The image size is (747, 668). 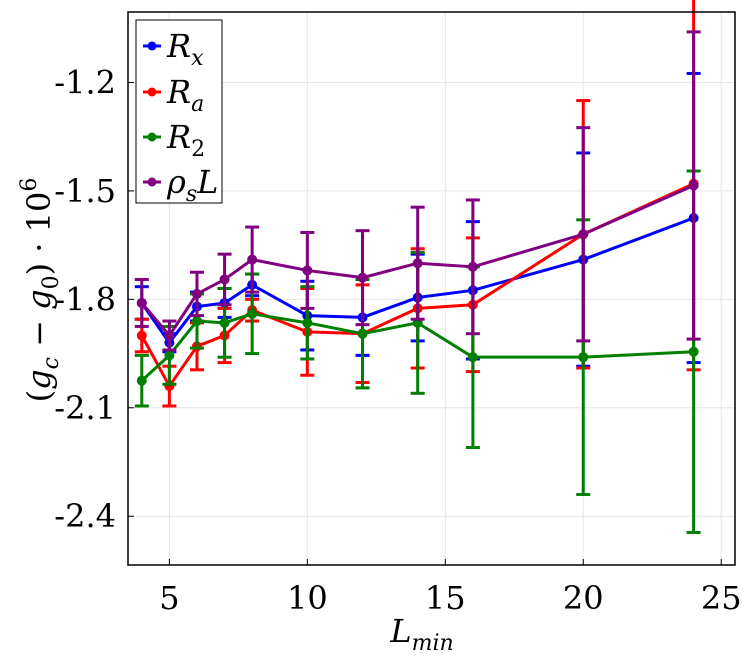 I want to click on y-tick-label: -2.1, so click(x=85, y=408).